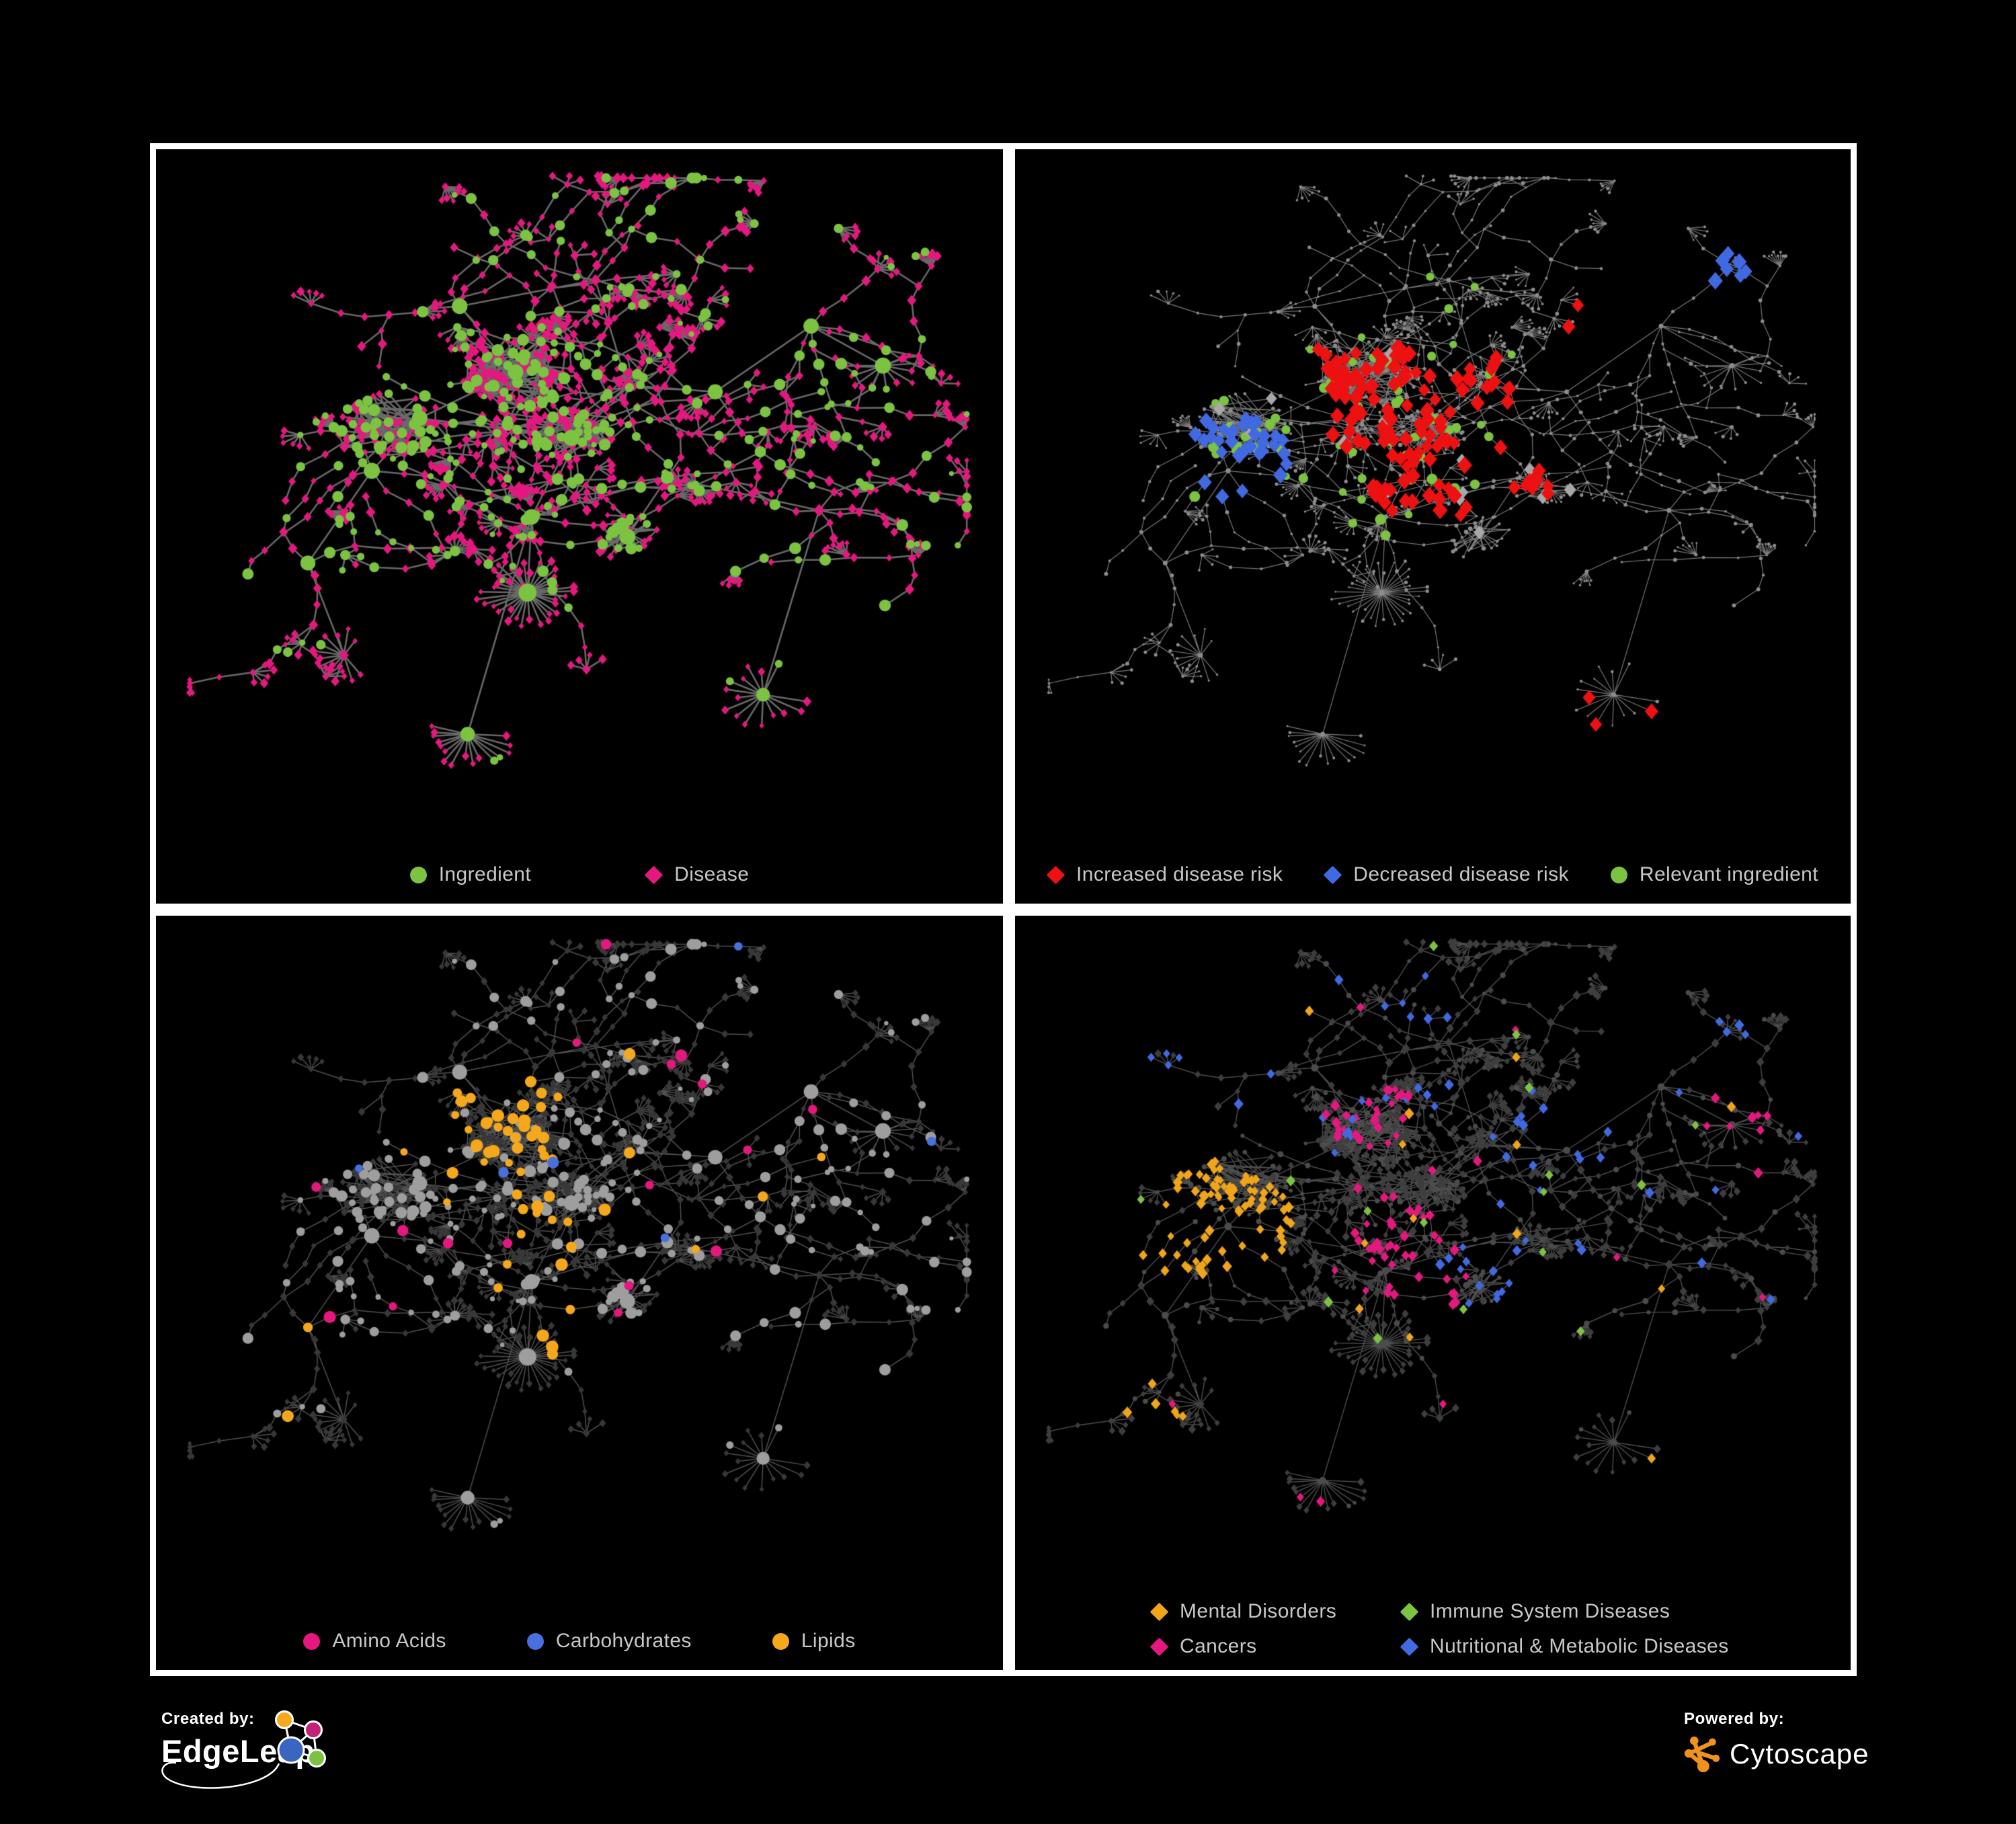  Describe the element at coordinates (1179, 874) in the screenshot. I see `legend-label: Increased disease risk` at that location.